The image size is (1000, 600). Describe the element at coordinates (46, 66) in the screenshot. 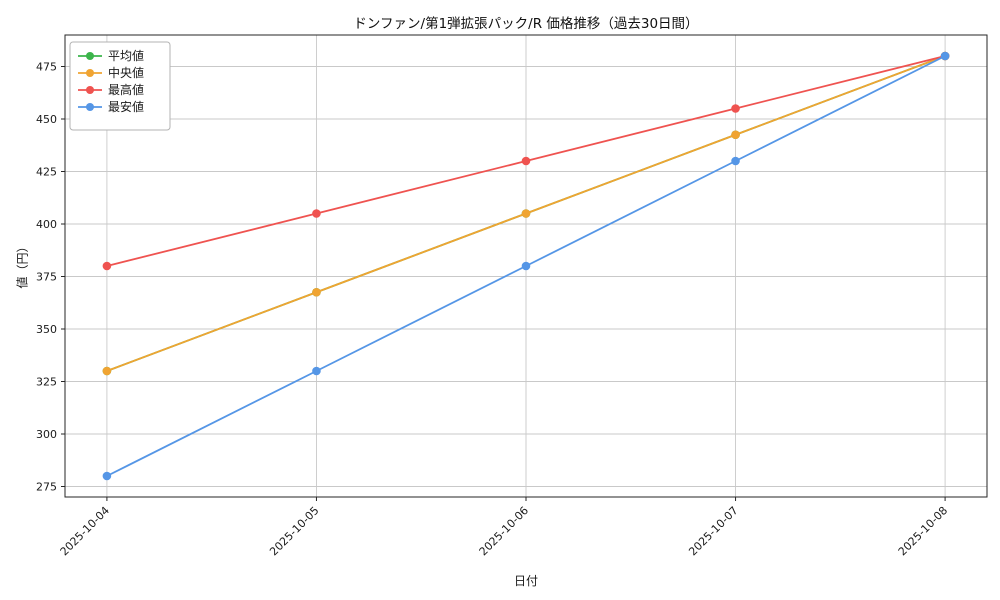

I see `y-tick-label: 475` at that location.